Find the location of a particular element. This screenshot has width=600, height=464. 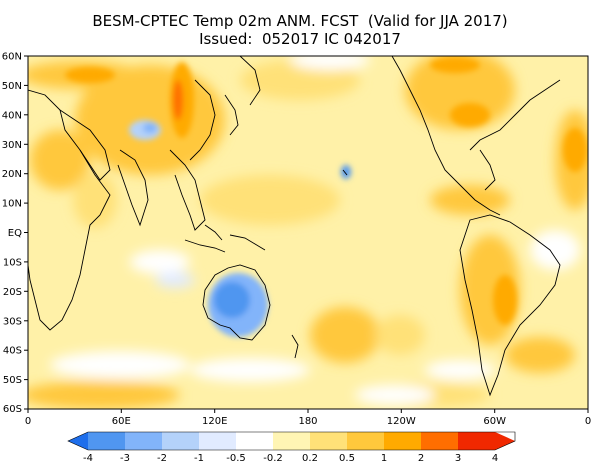

legend-label: 0.5 is located at coordinates (347, 458).